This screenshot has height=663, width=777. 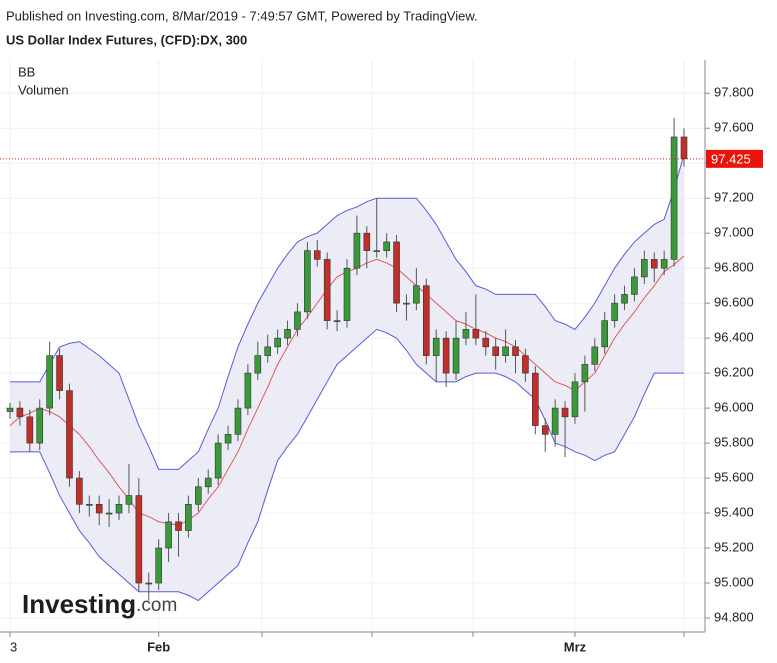 What do you see at coordinates (79, 604) in the screenshot?
I see `watermark-main: Investing` at bounding box center [79, 604].